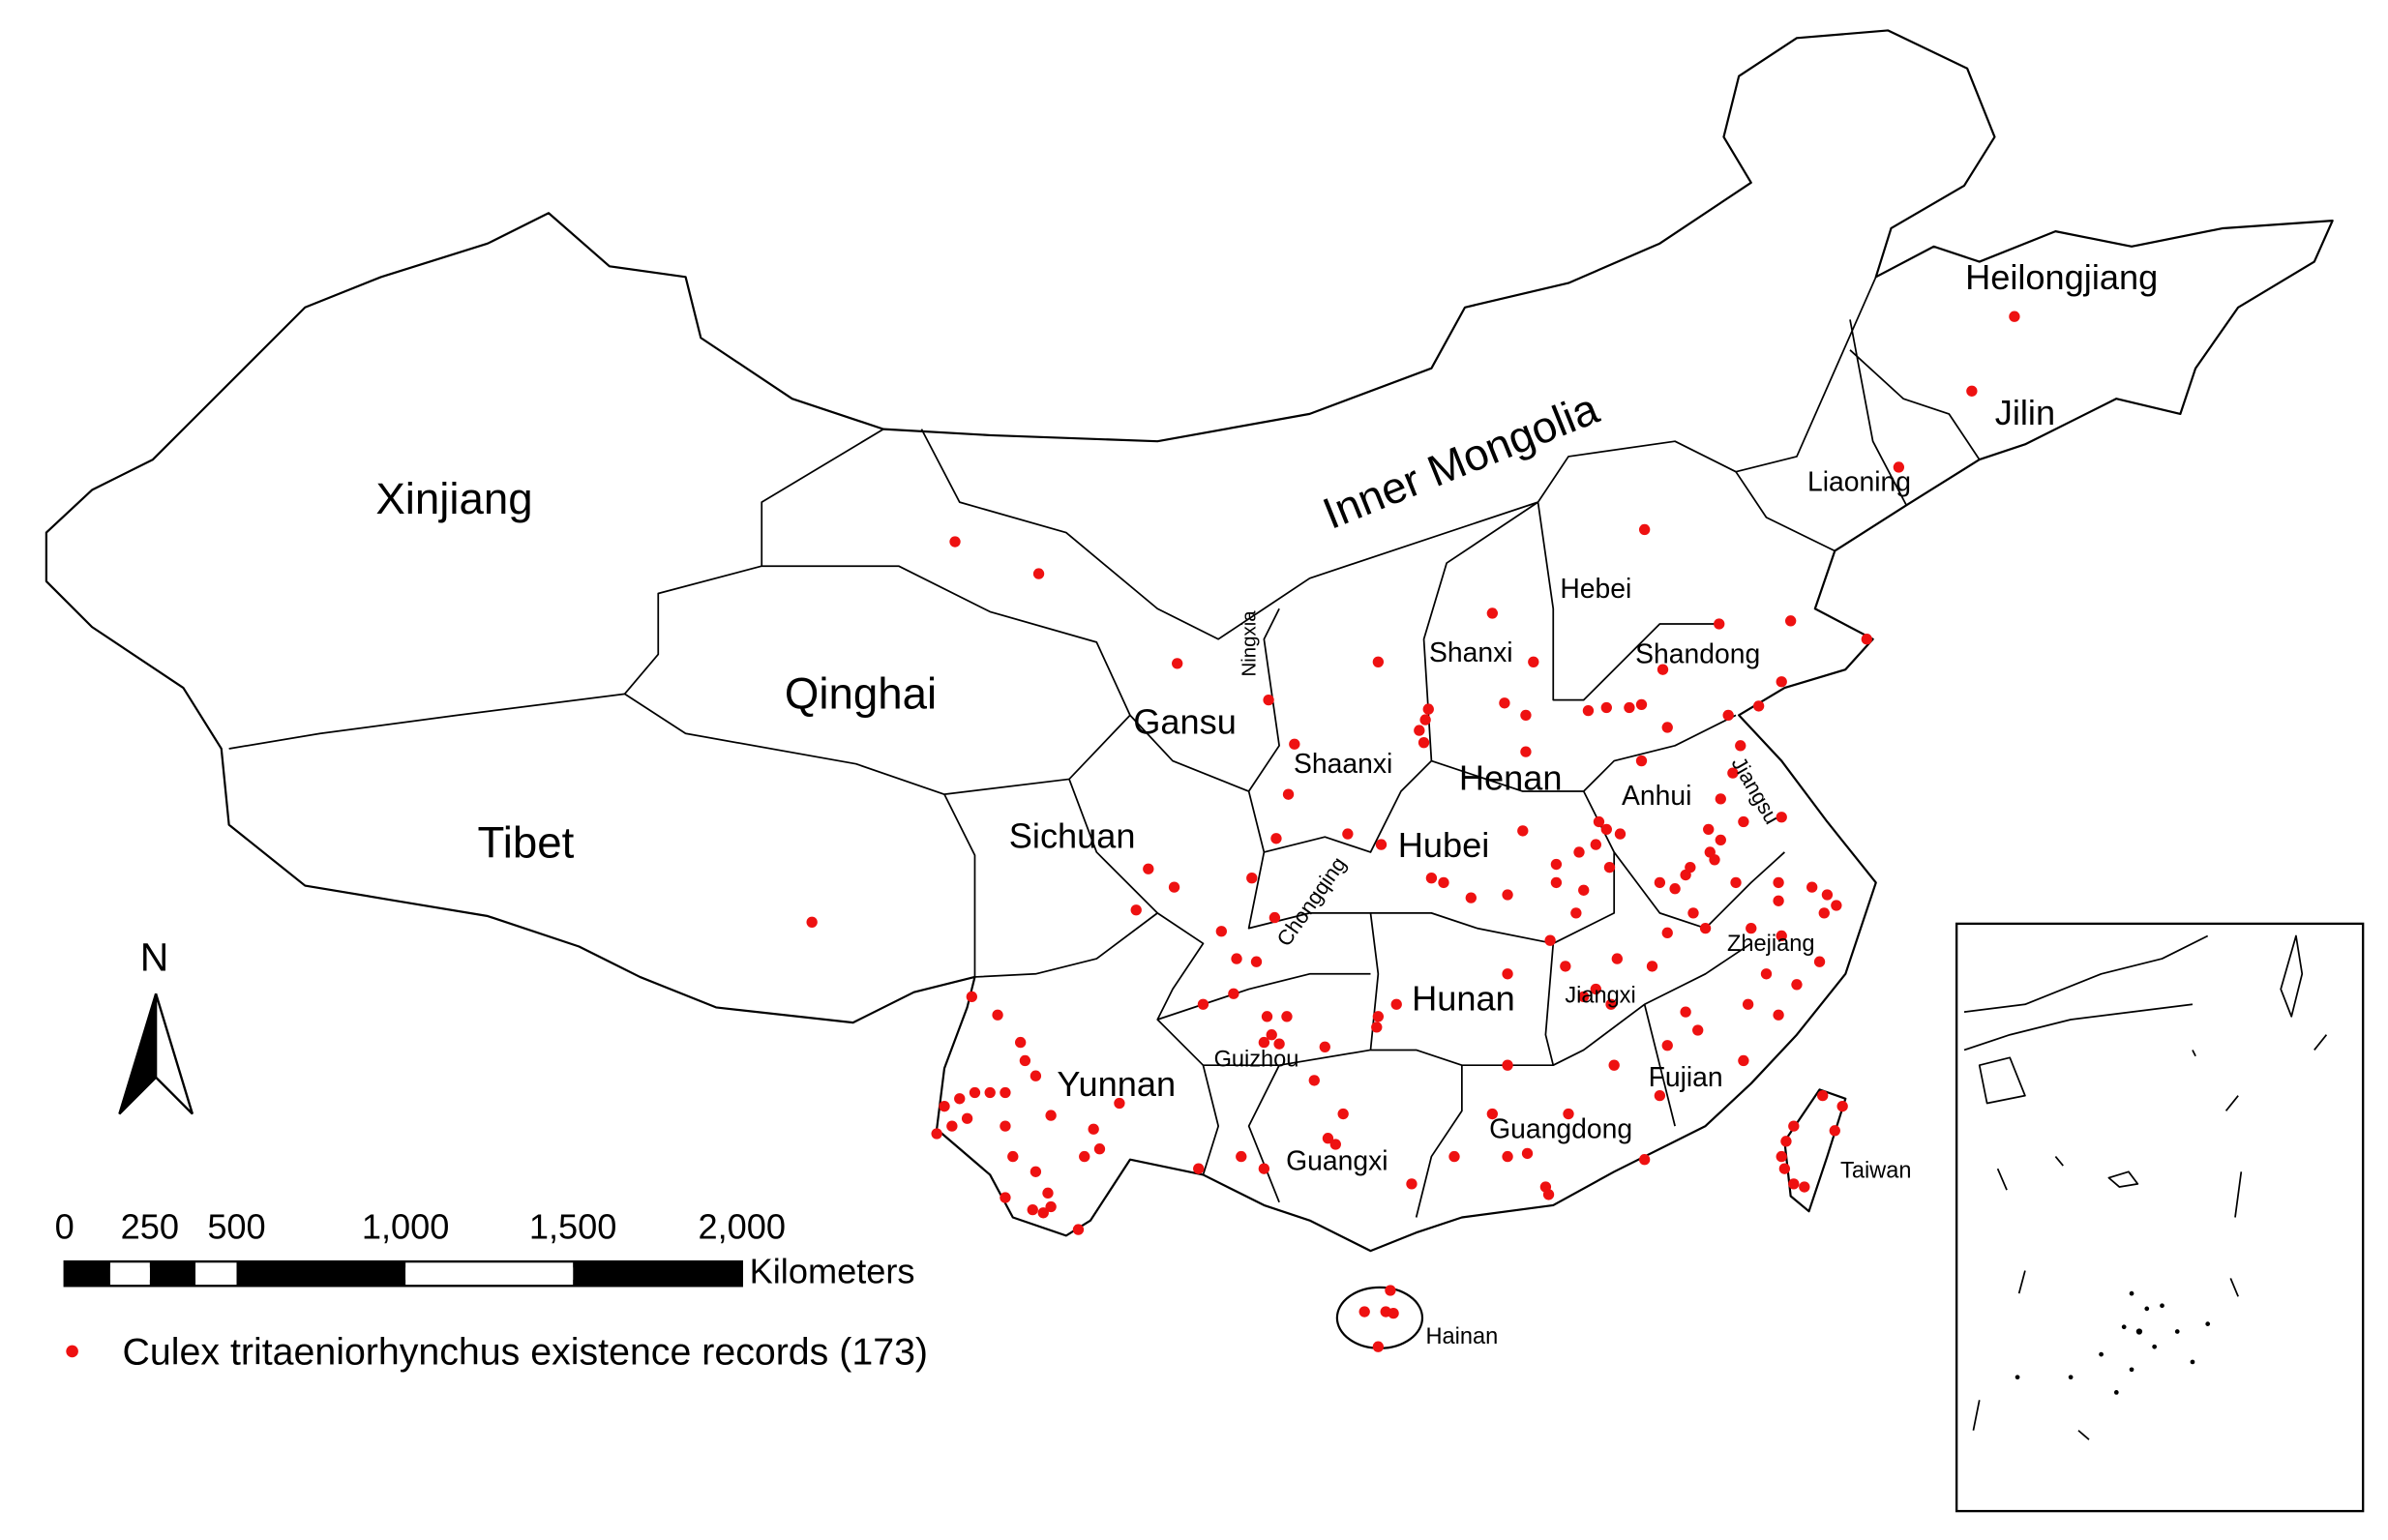 This screenshot has height=1540, width=2388. I want to click on province-label: Ningxia, so click(1250, 643).